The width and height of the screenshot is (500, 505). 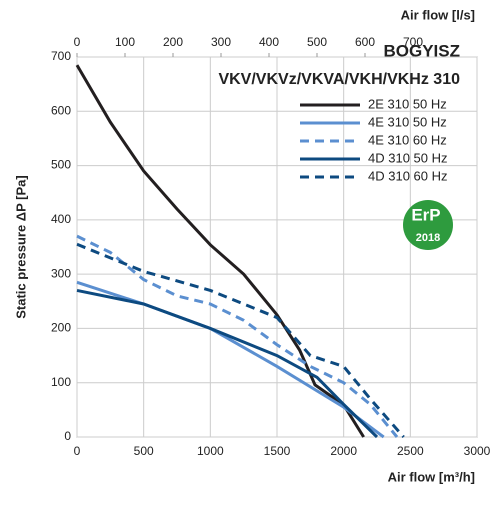 I want to click on x-tick-label: 2500, so click(x=410, y=451).